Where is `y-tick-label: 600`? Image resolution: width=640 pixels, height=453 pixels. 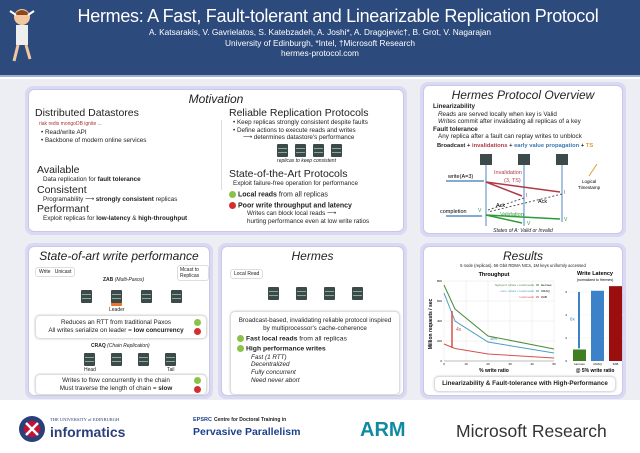
y-tick-label: 600 is located at coordinates (439, 301).